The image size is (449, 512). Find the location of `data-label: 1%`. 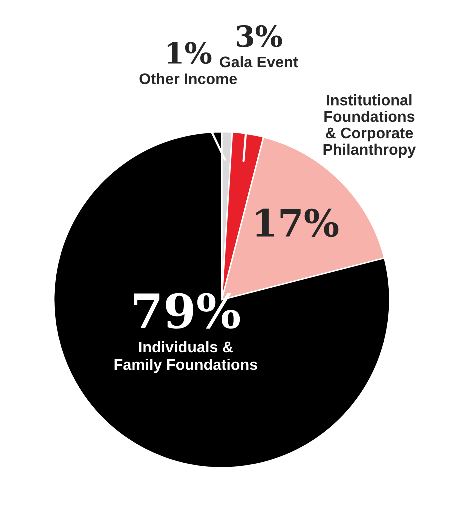

data-label: 1% is located at coordinates (190, 53).